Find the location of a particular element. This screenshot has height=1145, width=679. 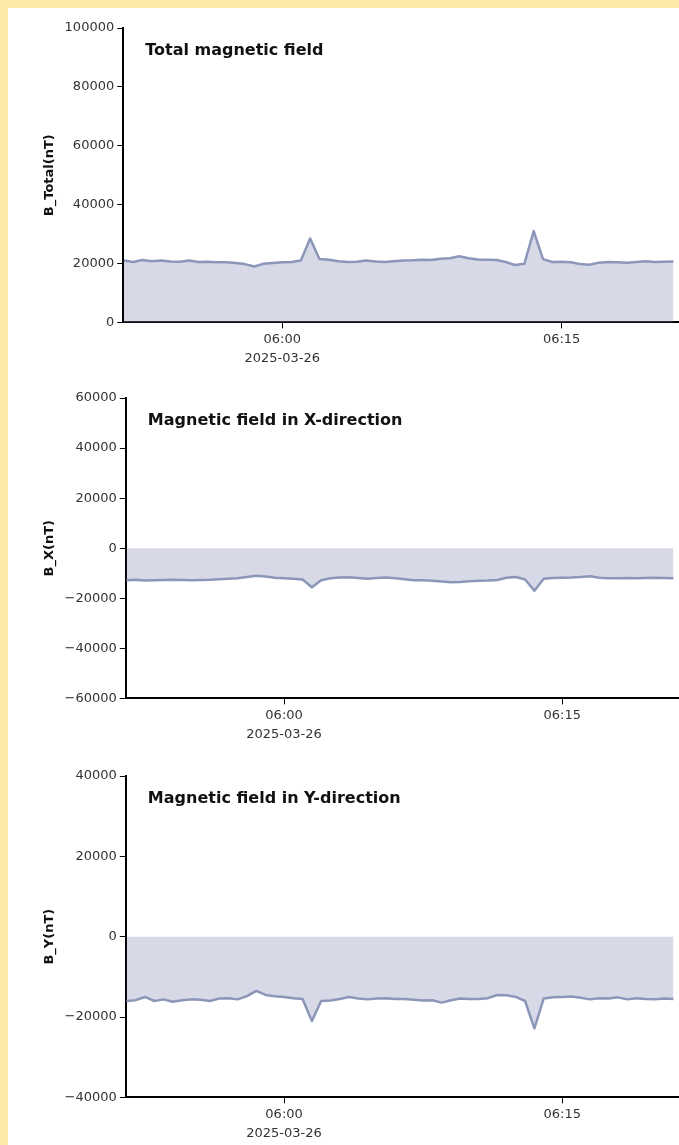

y-axis-title: B_Total(nT) is located at coordinates (49, 175).